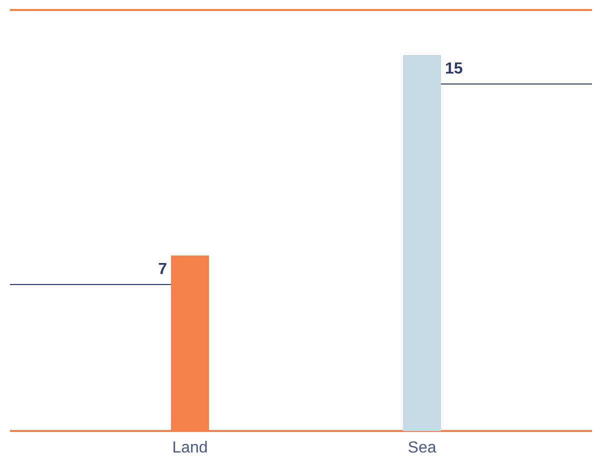 This screenshot has height=460, width=598. Describe the element at coordinates (422, 448) in the screenshot. I see `x-tick-label: Sea` at that location.